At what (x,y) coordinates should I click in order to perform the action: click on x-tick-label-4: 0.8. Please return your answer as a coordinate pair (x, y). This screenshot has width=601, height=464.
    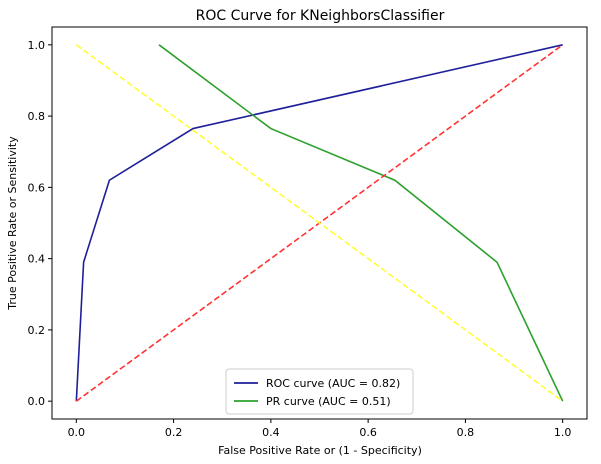
    Looking at the image, I should click on (466, 432).